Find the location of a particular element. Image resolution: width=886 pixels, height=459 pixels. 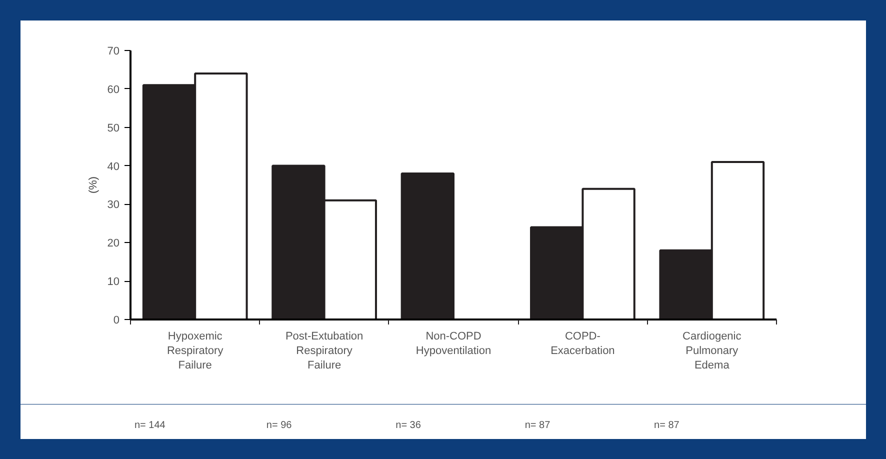

x-tick-label: Non-COPD Hypoventilation is located at coordinates (454, 343).